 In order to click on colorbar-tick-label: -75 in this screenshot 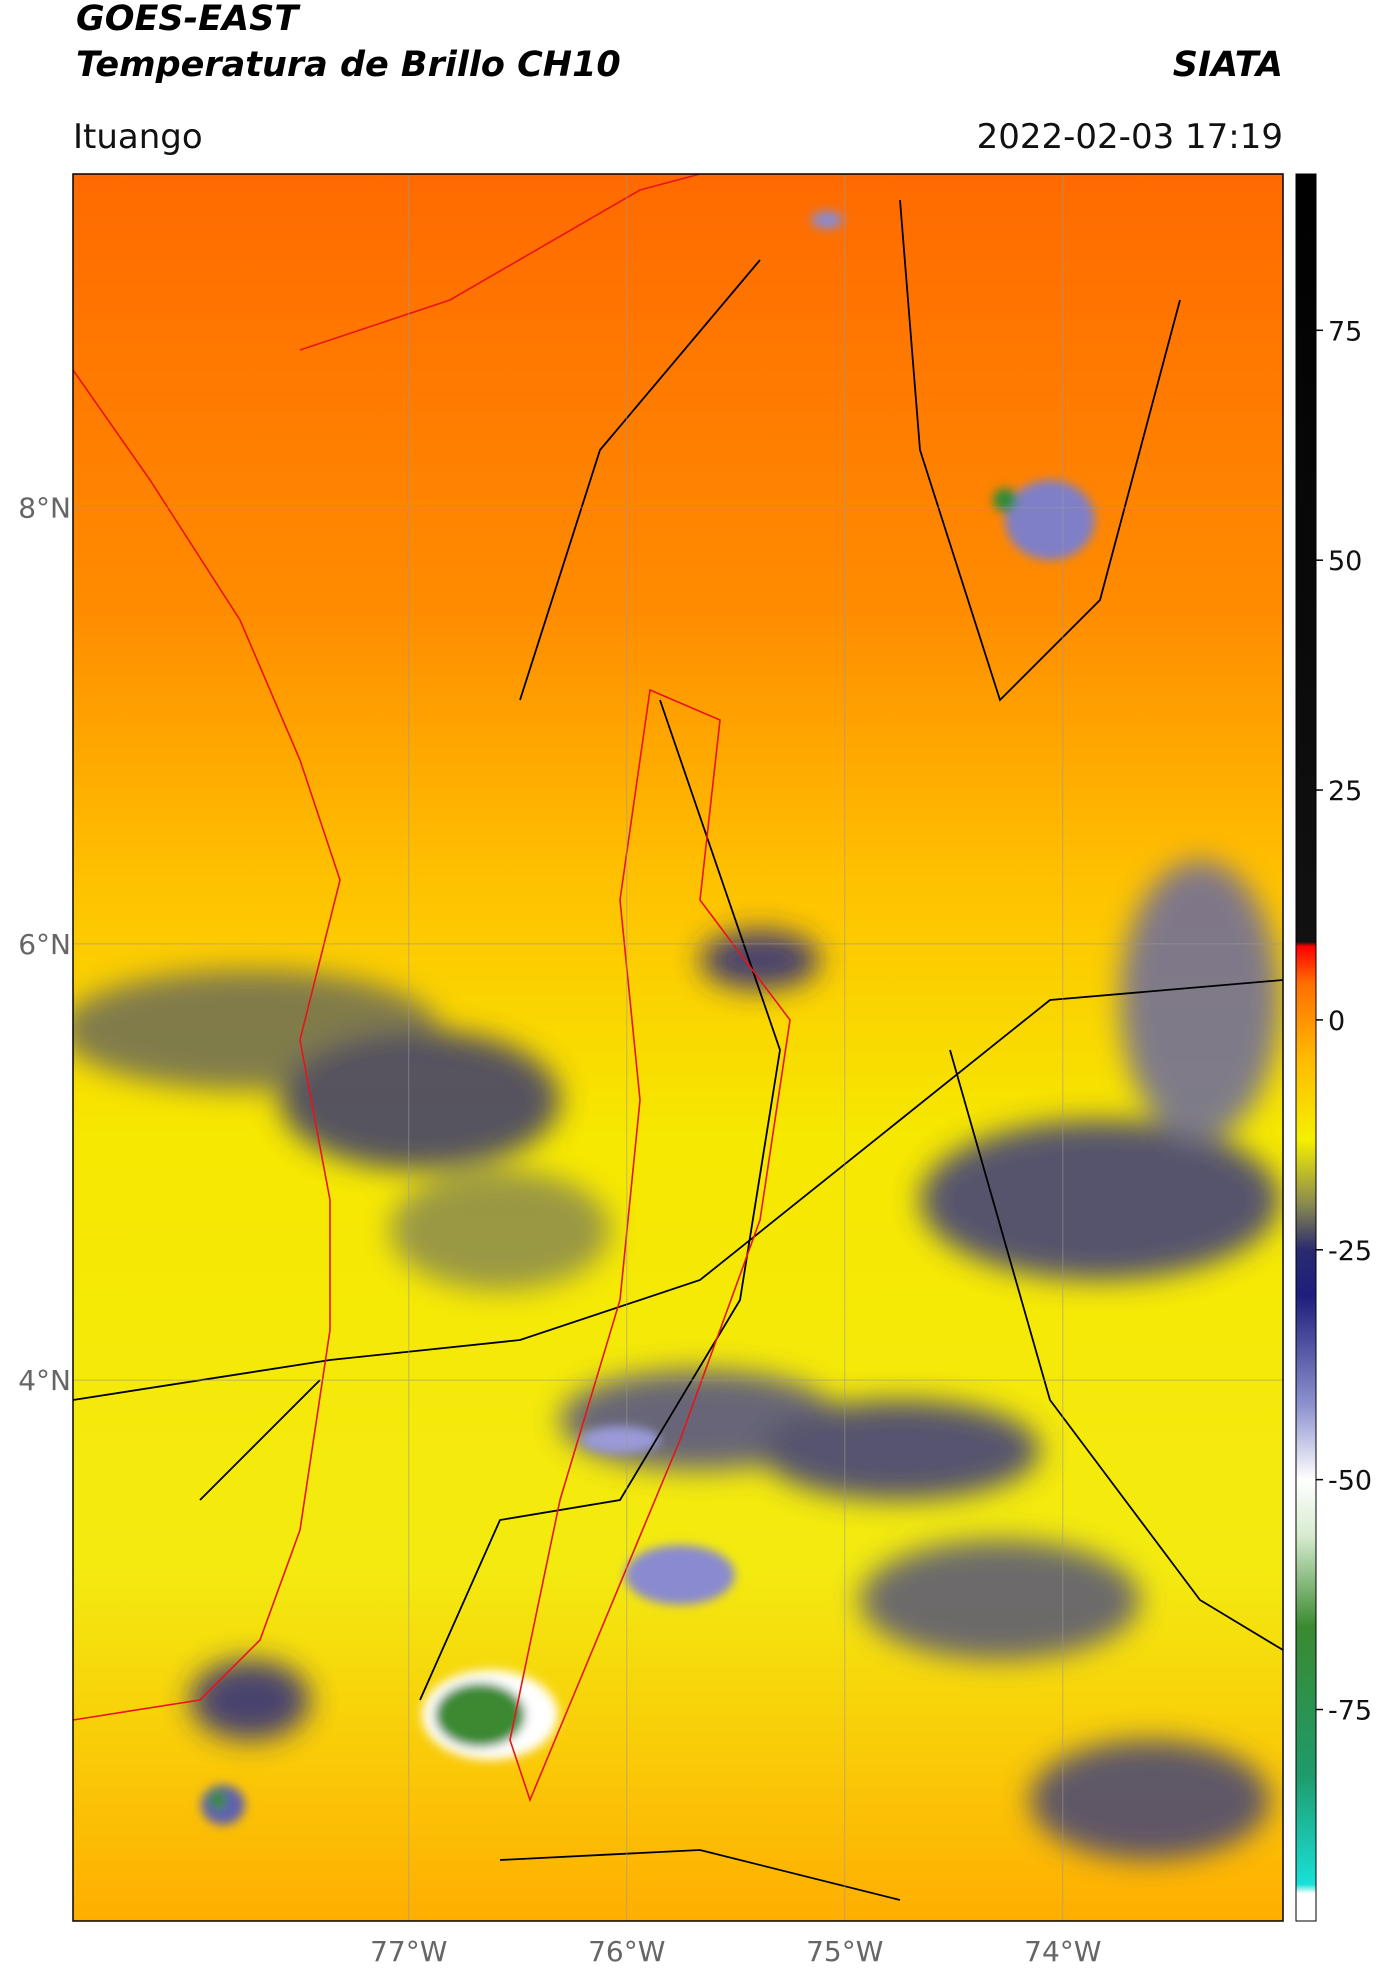, I will do `click(1350, 1711)`.